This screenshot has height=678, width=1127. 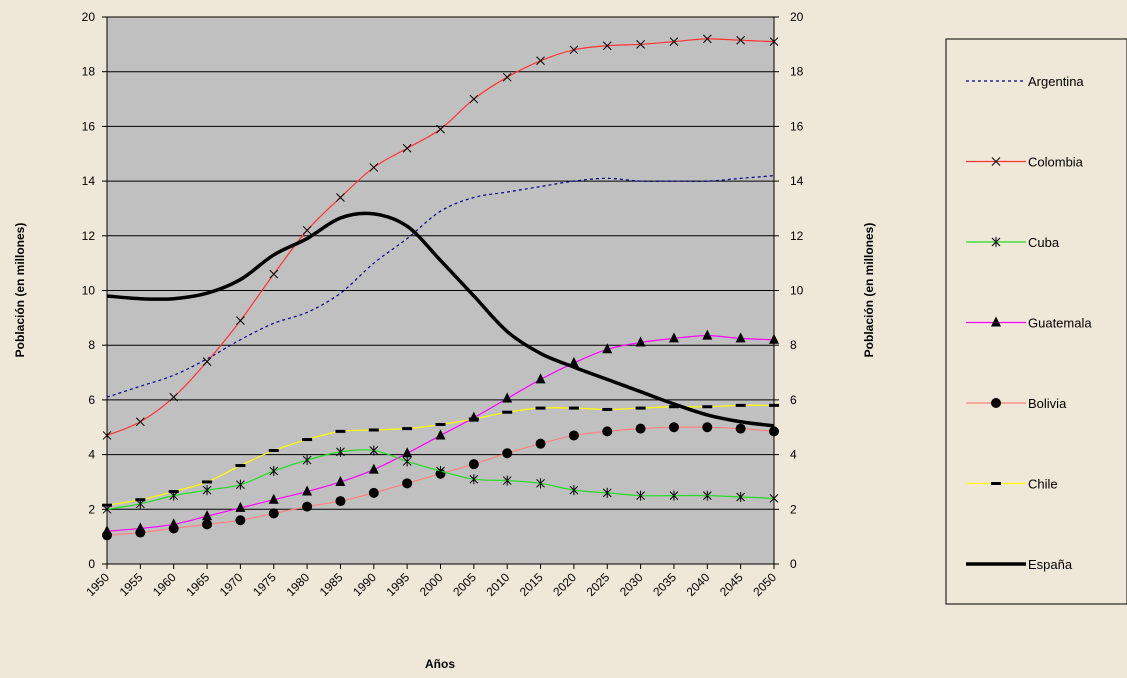 What do you see at coordinates (91, 509) in the screenshot?
I see `y-tick-label-left: 2` at bounding box center [91, 509].